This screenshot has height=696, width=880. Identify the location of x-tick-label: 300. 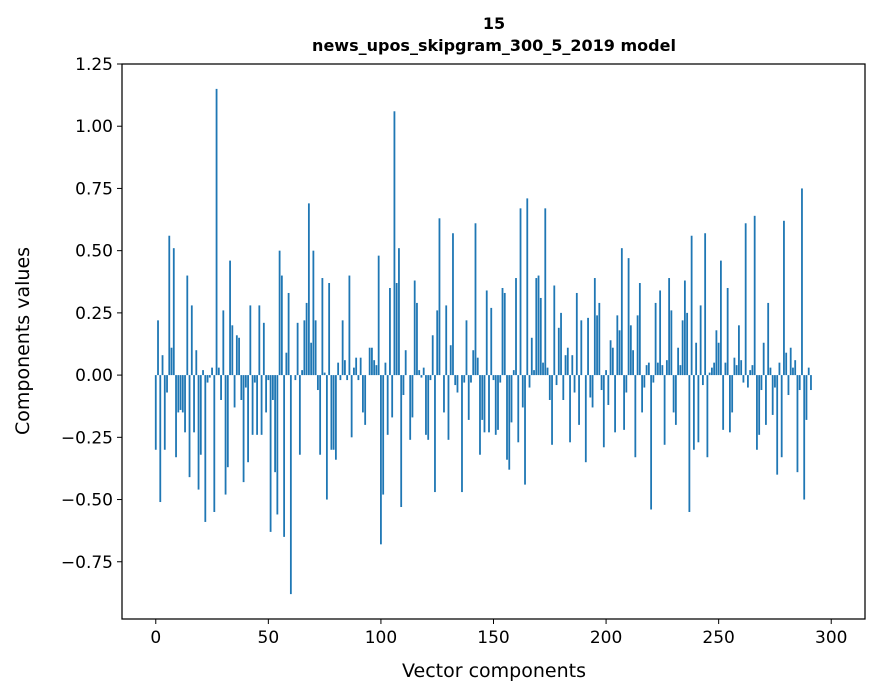
(831, 638).